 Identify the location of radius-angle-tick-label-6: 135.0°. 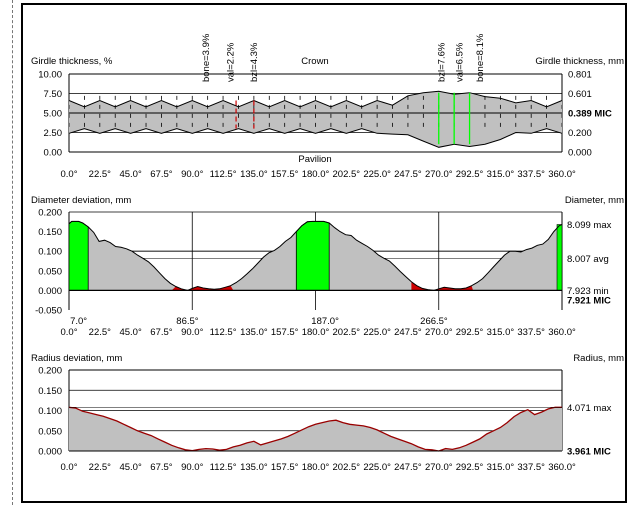
(254, 467).